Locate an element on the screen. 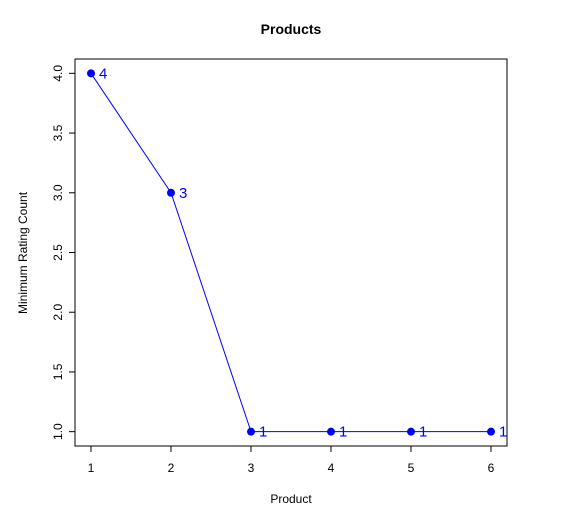  y-tick-label: 4.0 is located at coordinates (58, 73).